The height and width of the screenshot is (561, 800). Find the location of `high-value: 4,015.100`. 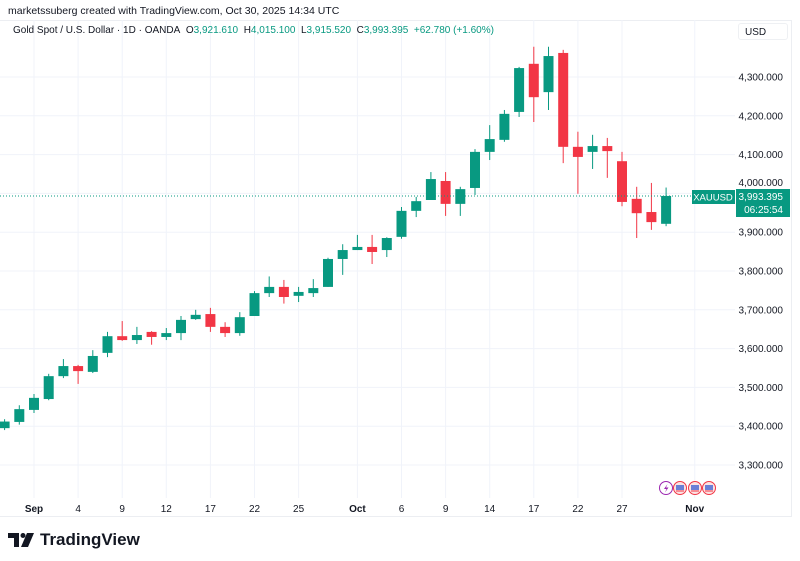

high-value: 4,015.100 is located at coordinates (273, 30).